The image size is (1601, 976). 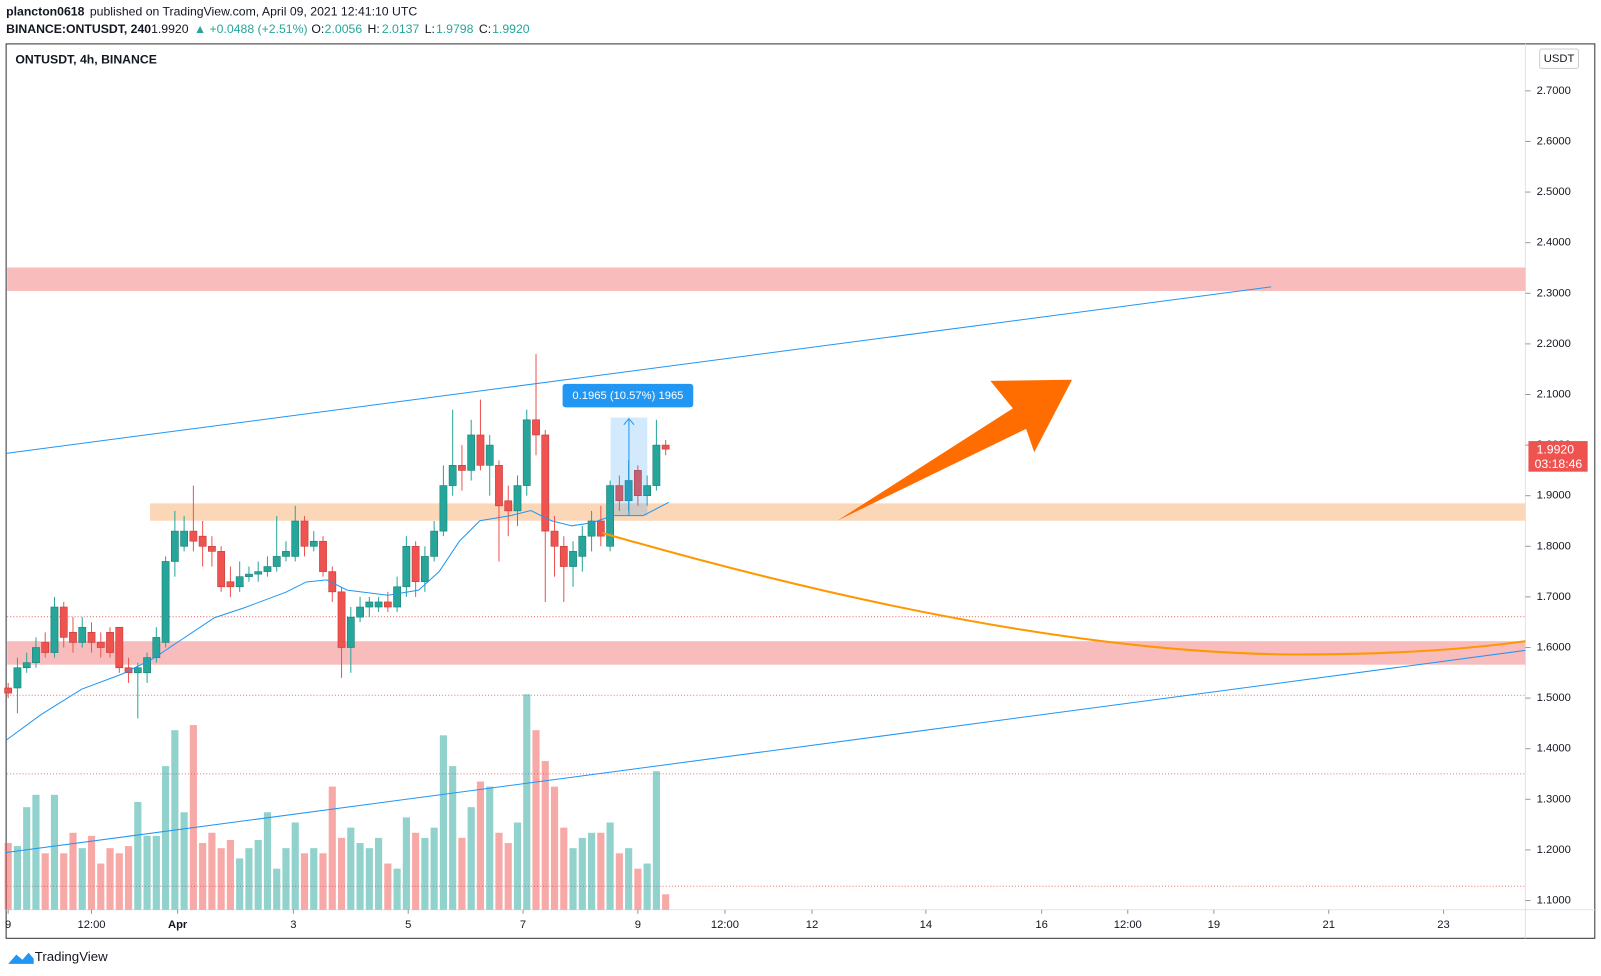 I want to click on o: 2.0056, so click(x=344, y=29).